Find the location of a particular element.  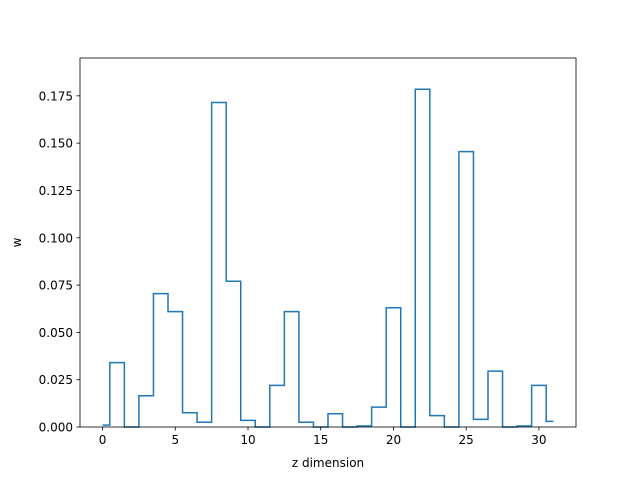

y-tick-label: 0.000 is located at coordinates (56, 428).